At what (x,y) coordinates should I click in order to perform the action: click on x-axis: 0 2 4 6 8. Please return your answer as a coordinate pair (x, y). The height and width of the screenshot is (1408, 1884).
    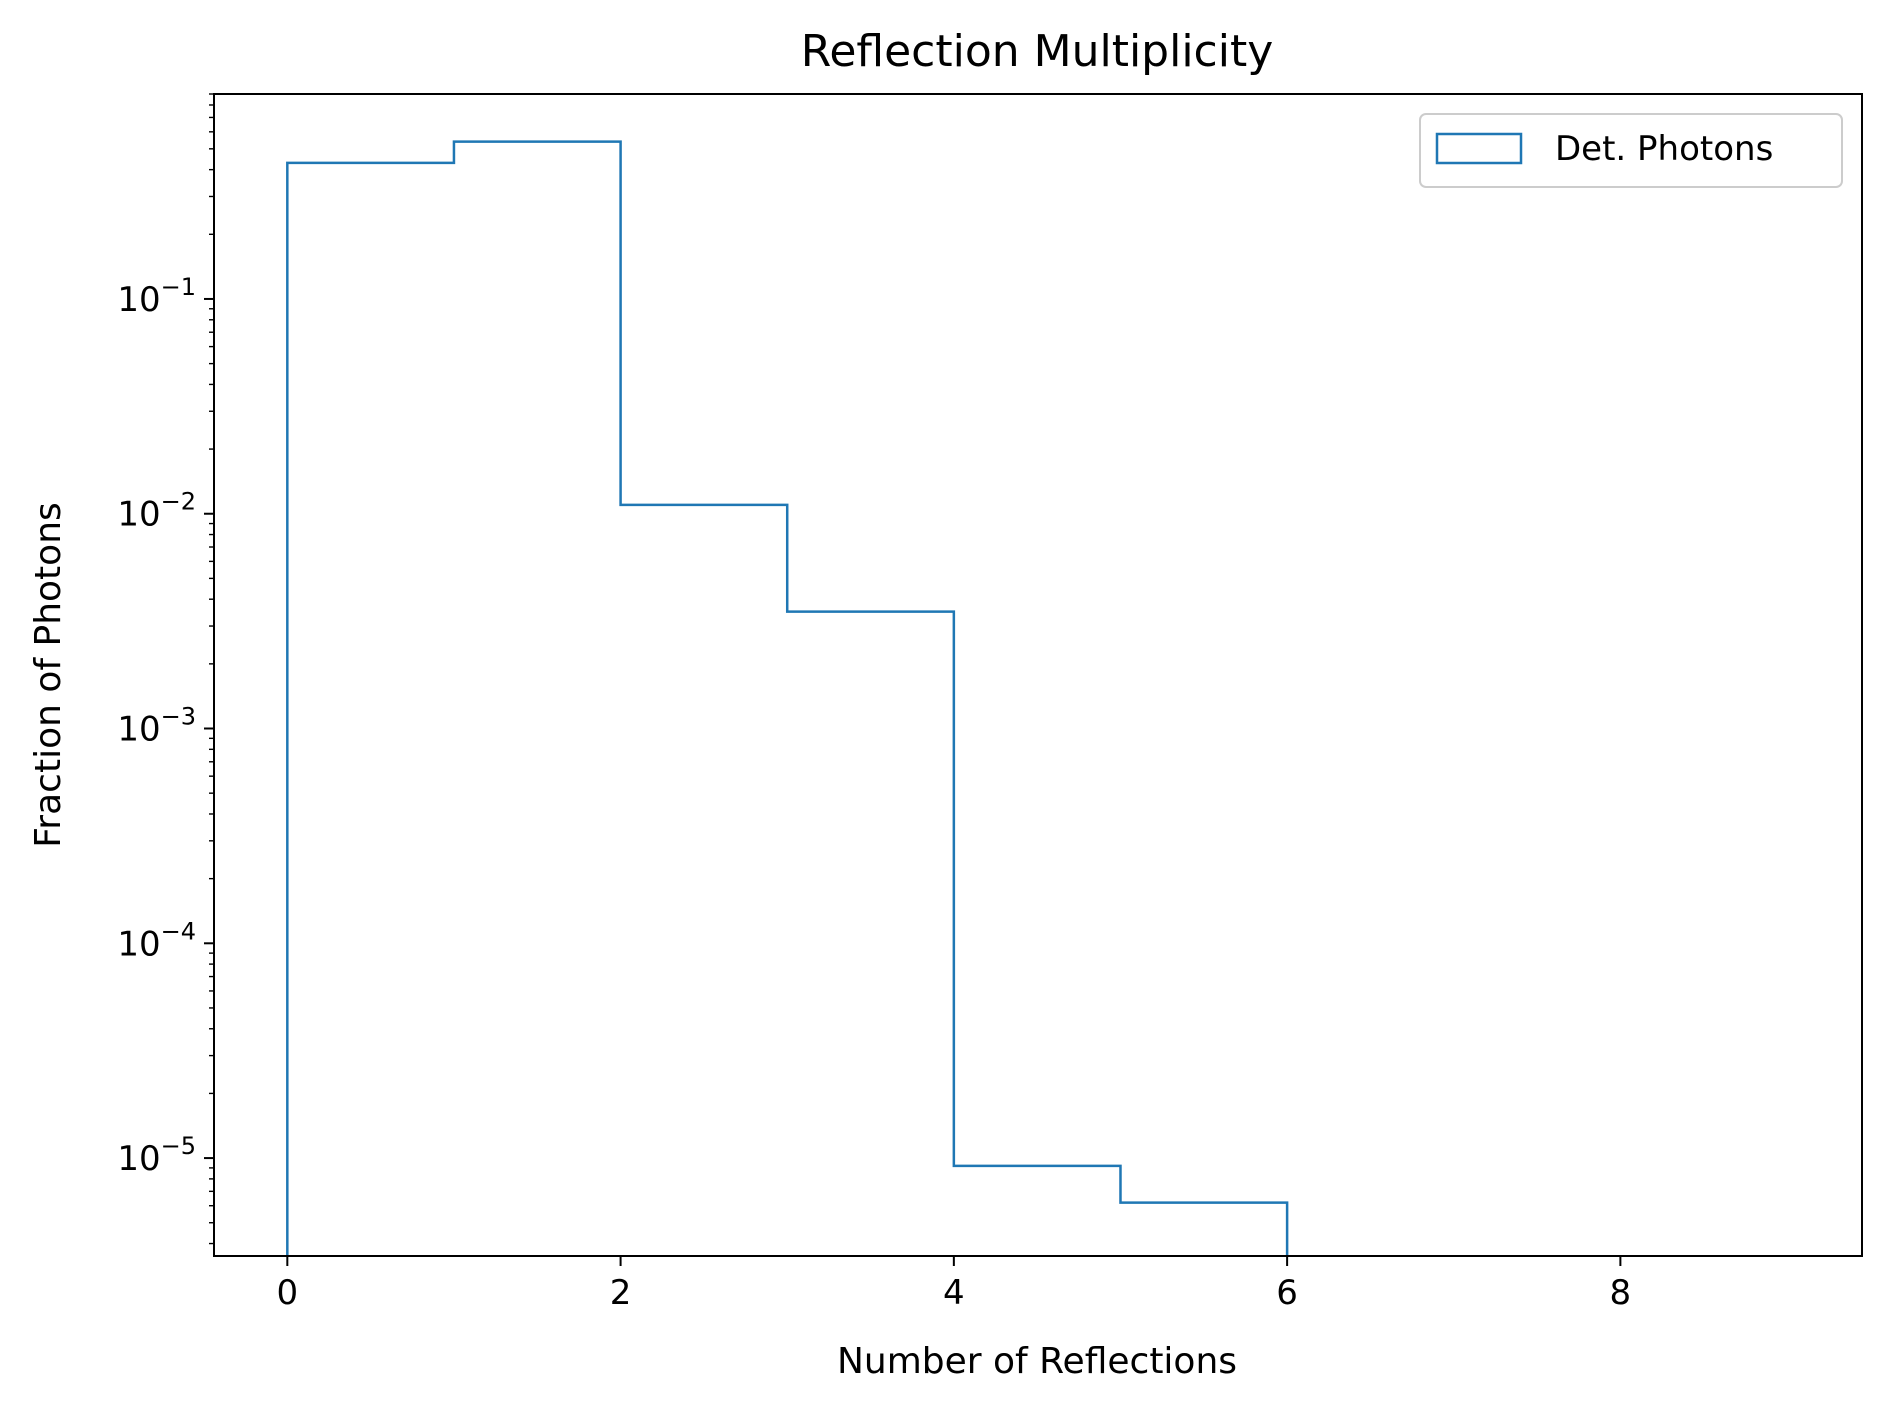
    Looking at the image, I should click on (953, 1284).